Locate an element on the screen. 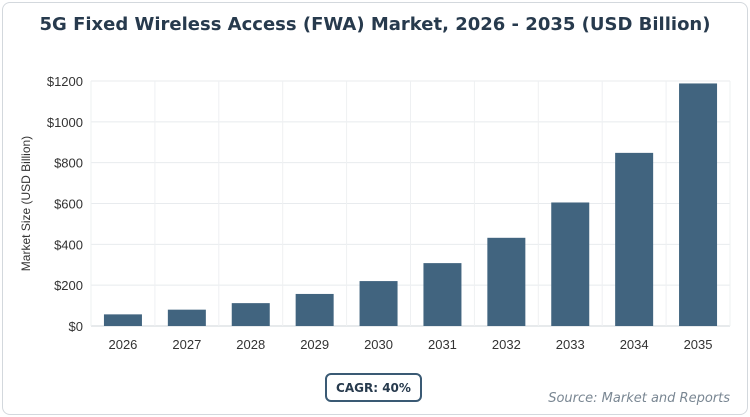 The image size is (750, 417). x-tick-labels: 2026 2027 2028 2029 2030 2031 2032 2033 2034 2035 is located at coordinates (410, 344).